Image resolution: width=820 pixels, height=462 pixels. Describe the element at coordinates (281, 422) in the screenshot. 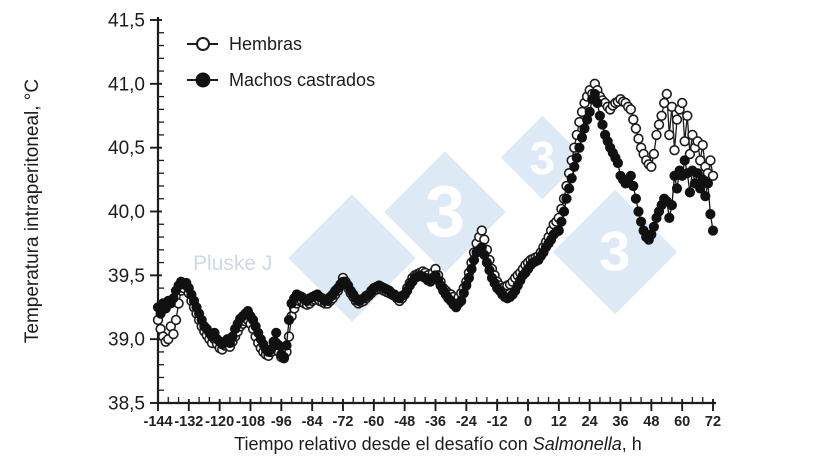

I see `svg-text: -96` at that location.